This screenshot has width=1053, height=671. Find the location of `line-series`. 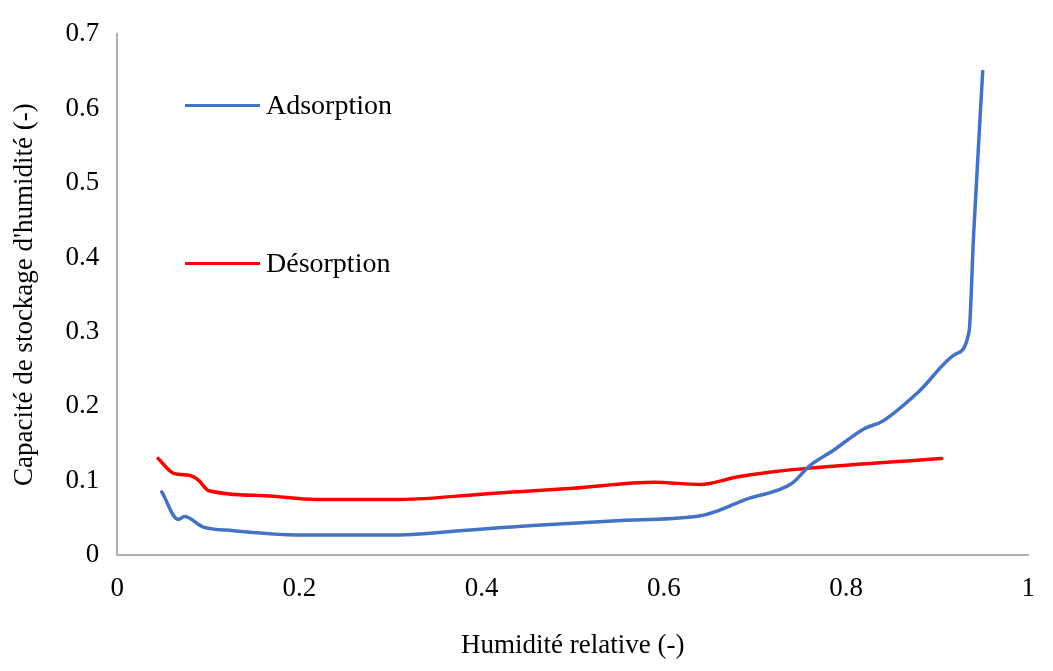

line-series is located at coordinates (550, 479).